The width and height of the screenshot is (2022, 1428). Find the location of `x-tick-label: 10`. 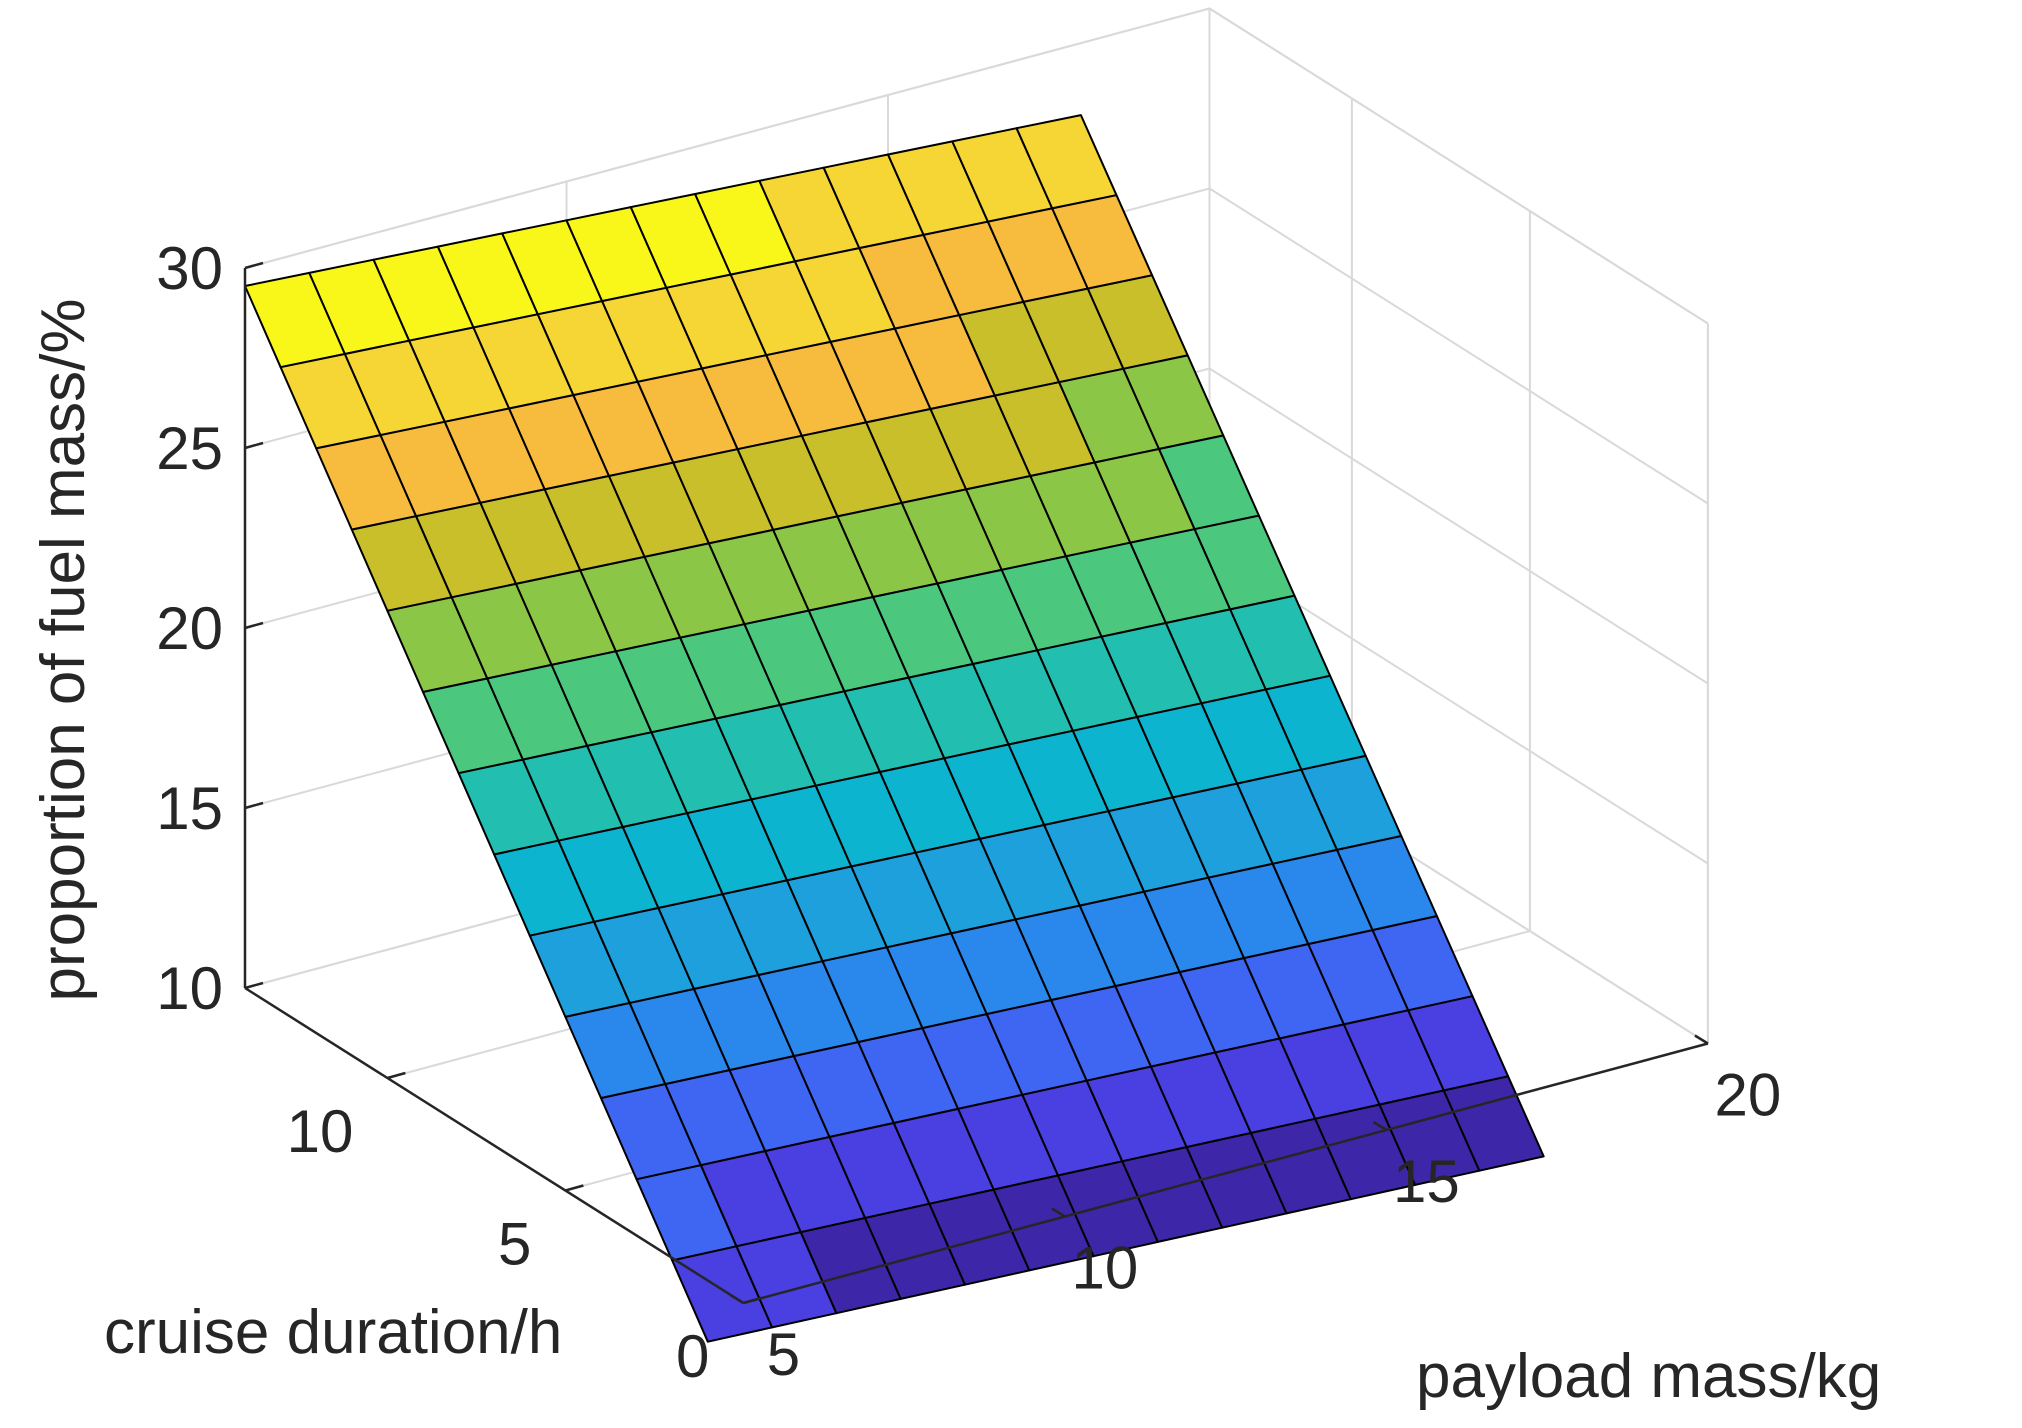

x-tick-label: 10 is located at coordinates (1105, 1268).